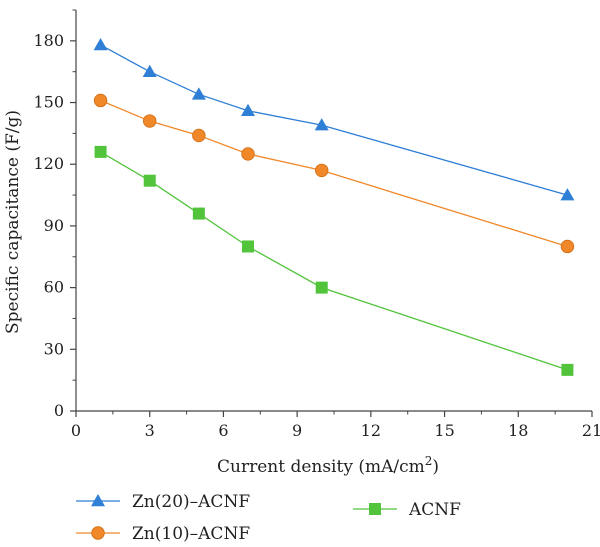 The width and height of the screenshot is (600, 547). What do you see at coordinates (429, 461) in the screenshot?
I see `x-axis-title-superscript: 2` at bounding box center [429, 461].